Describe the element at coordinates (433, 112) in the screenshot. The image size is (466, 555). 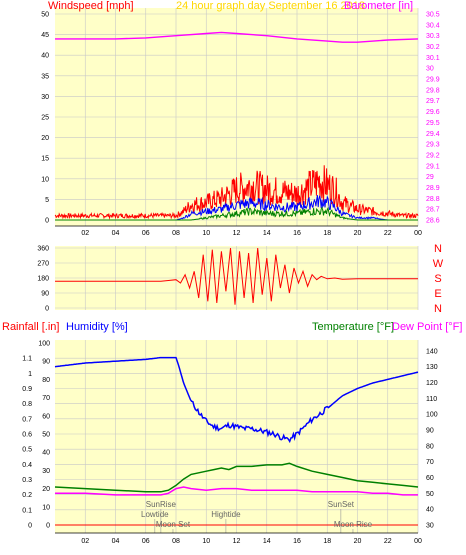
I see `barometer-tick-label: 29.6` at that location.